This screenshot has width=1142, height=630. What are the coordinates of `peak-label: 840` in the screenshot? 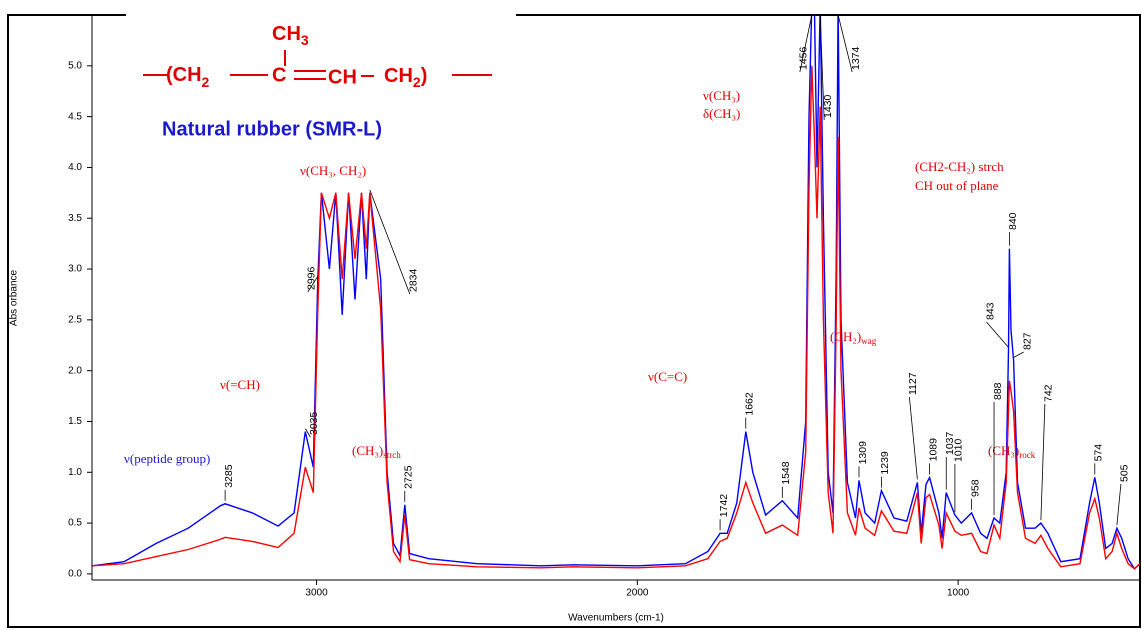 It's located at (1013, 221).